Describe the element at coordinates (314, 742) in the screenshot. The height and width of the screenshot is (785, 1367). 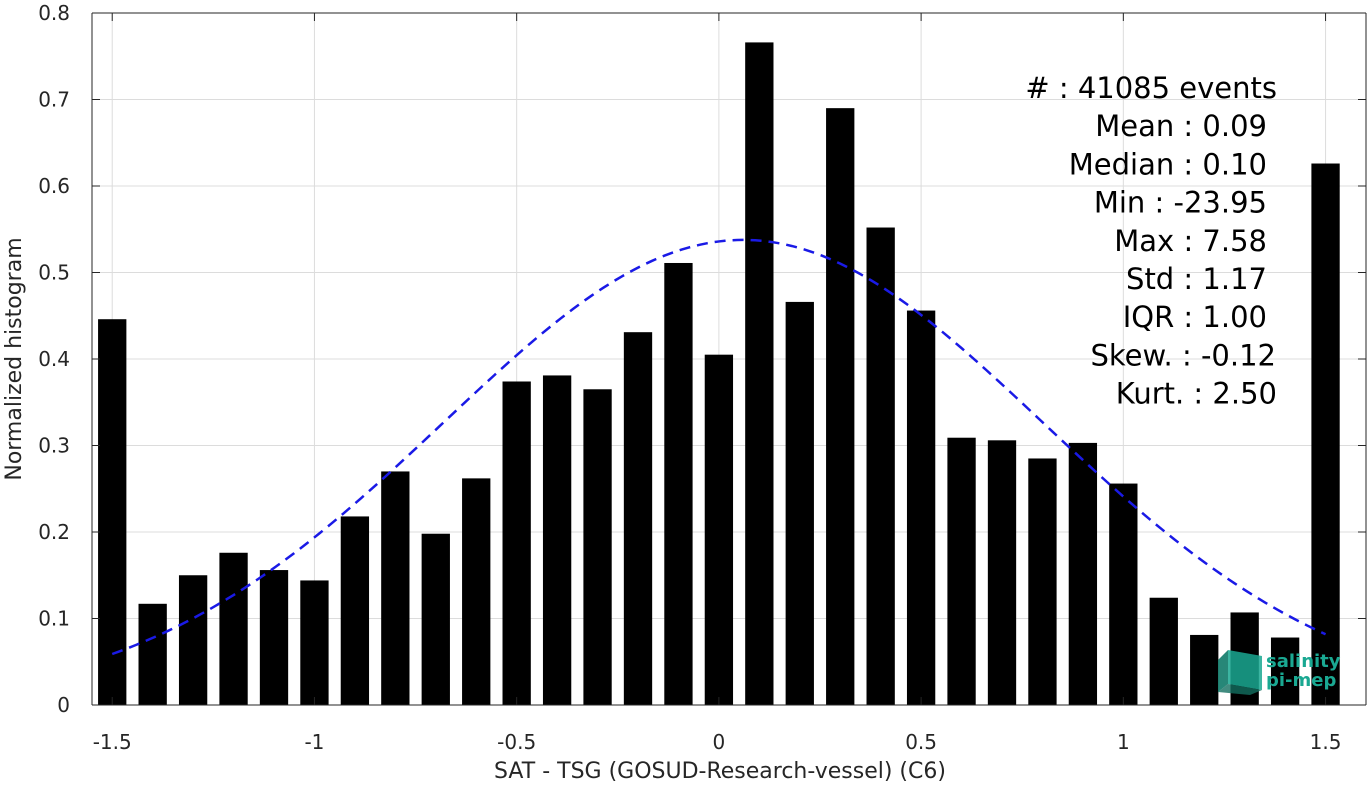
I see `x-tick-label: -1` at that location.